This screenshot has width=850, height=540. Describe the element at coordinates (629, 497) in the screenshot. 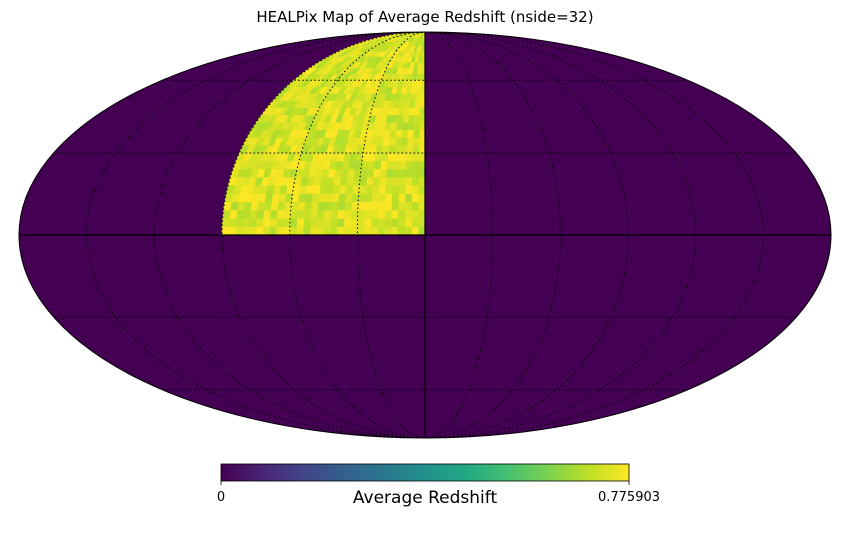

I see `colorbar-max-label: 0.775903` at that location.